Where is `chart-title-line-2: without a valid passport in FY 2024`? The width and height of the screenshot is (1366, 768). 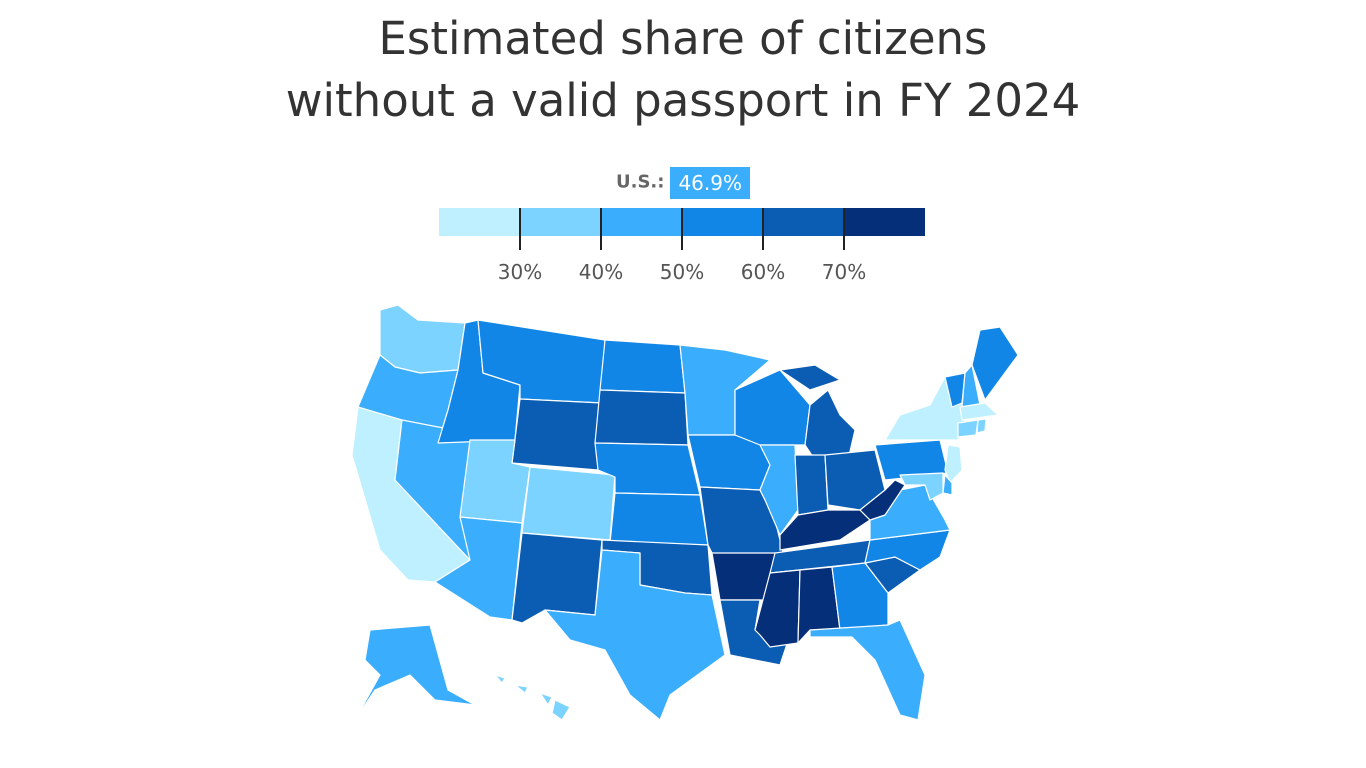 chart-title-line-2: without a valid passport in FY 2024 is located at coordinates (683, 100).